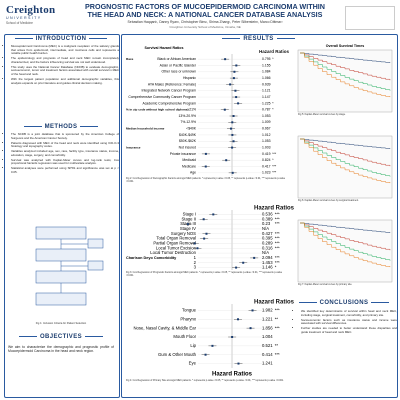 This screenshot has width=400, height=400. What do you see at coordinates (266, 59) in the screenshot?
I see `hr-value: 0.795` at bounding box center [266, 59].